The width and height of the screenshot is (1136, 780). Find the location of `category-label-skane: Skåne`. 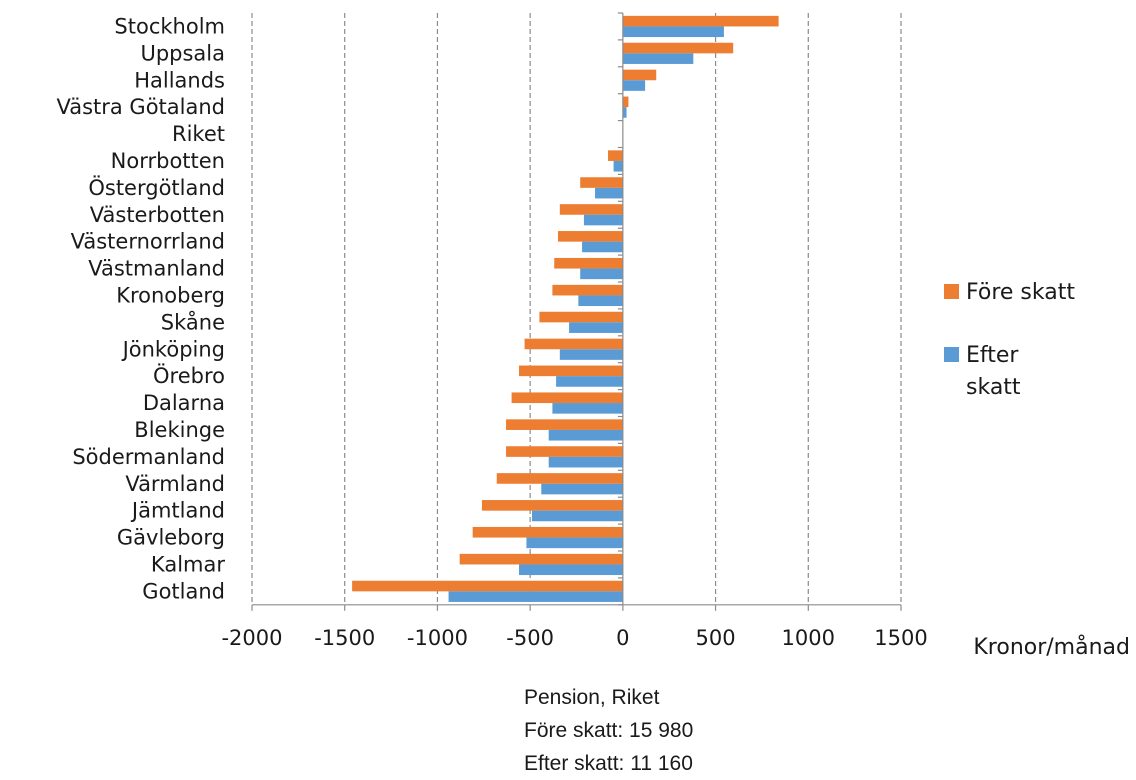

category-label-skane: Skåne is located at coordinates (193, 321).